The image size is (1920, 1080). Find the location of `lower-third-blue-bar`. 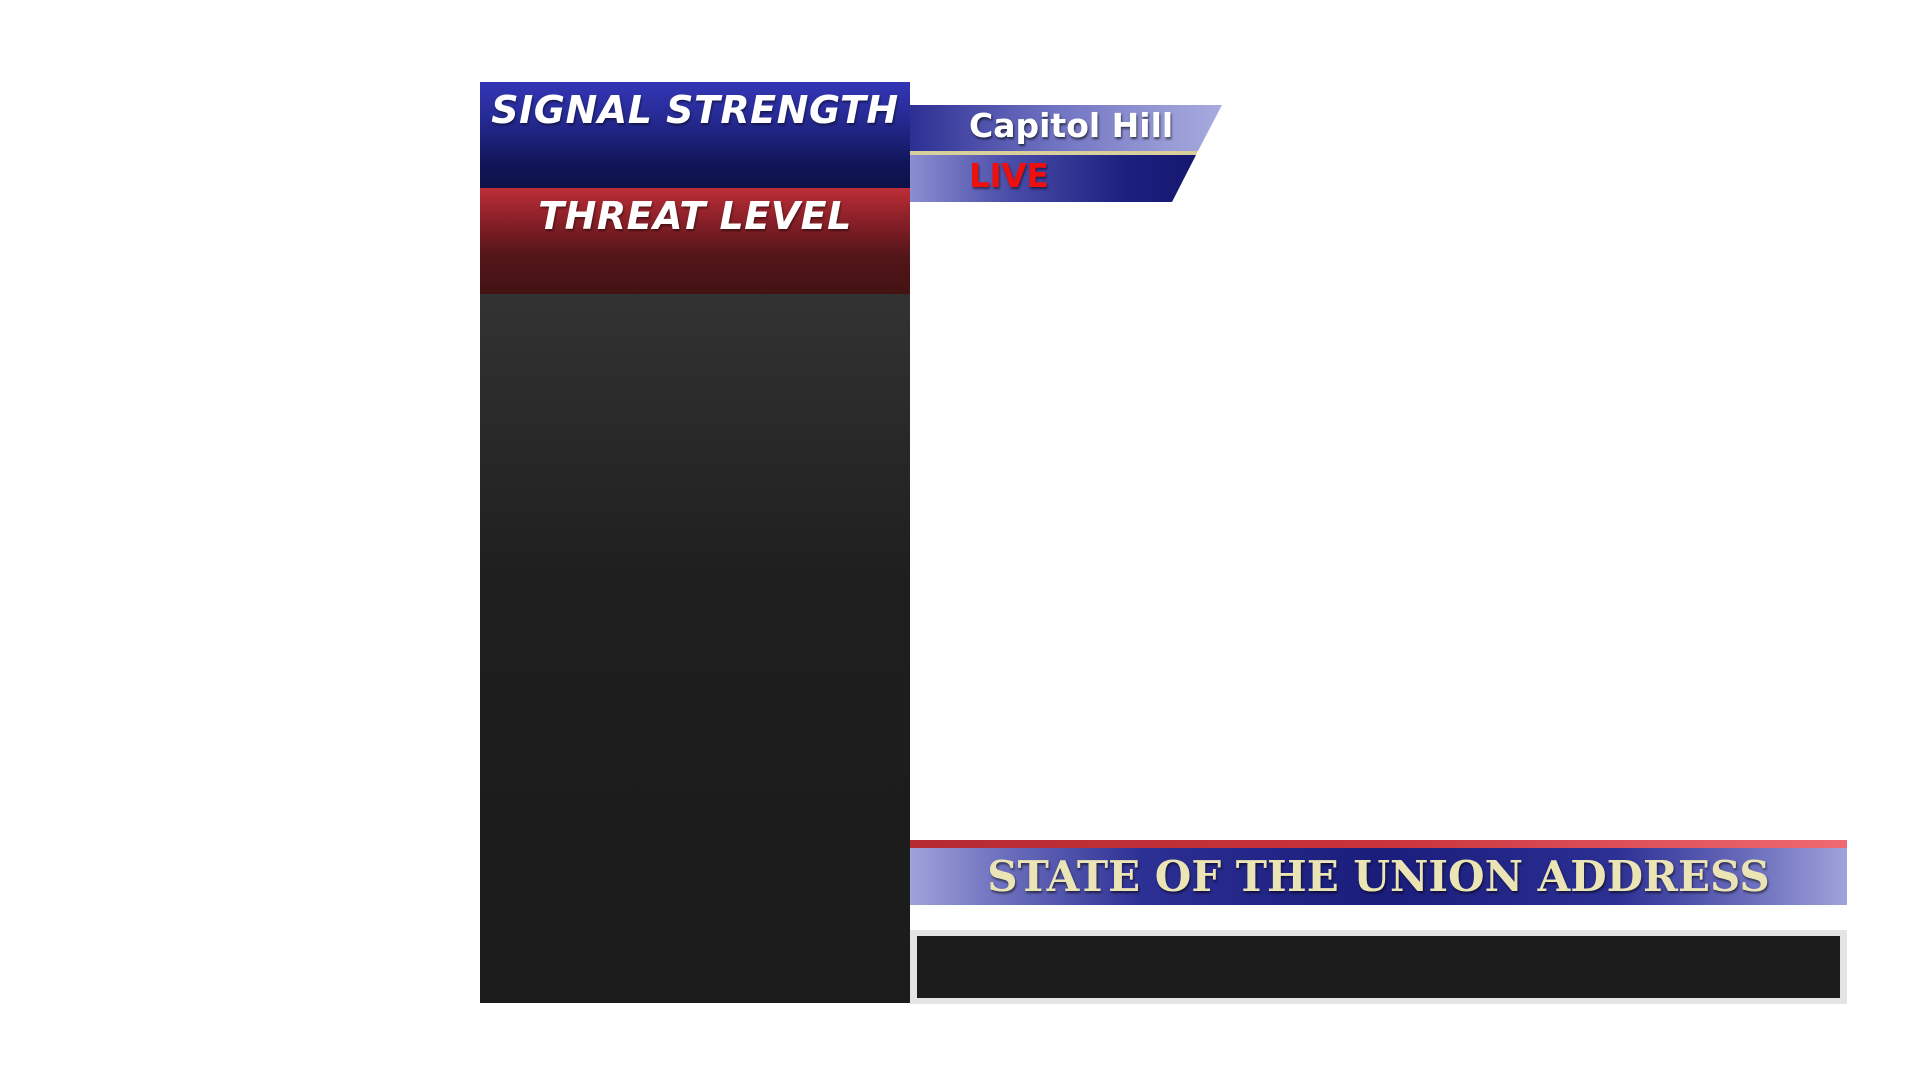

lower-third-blue-bar is located at coordinates (1378, 876).